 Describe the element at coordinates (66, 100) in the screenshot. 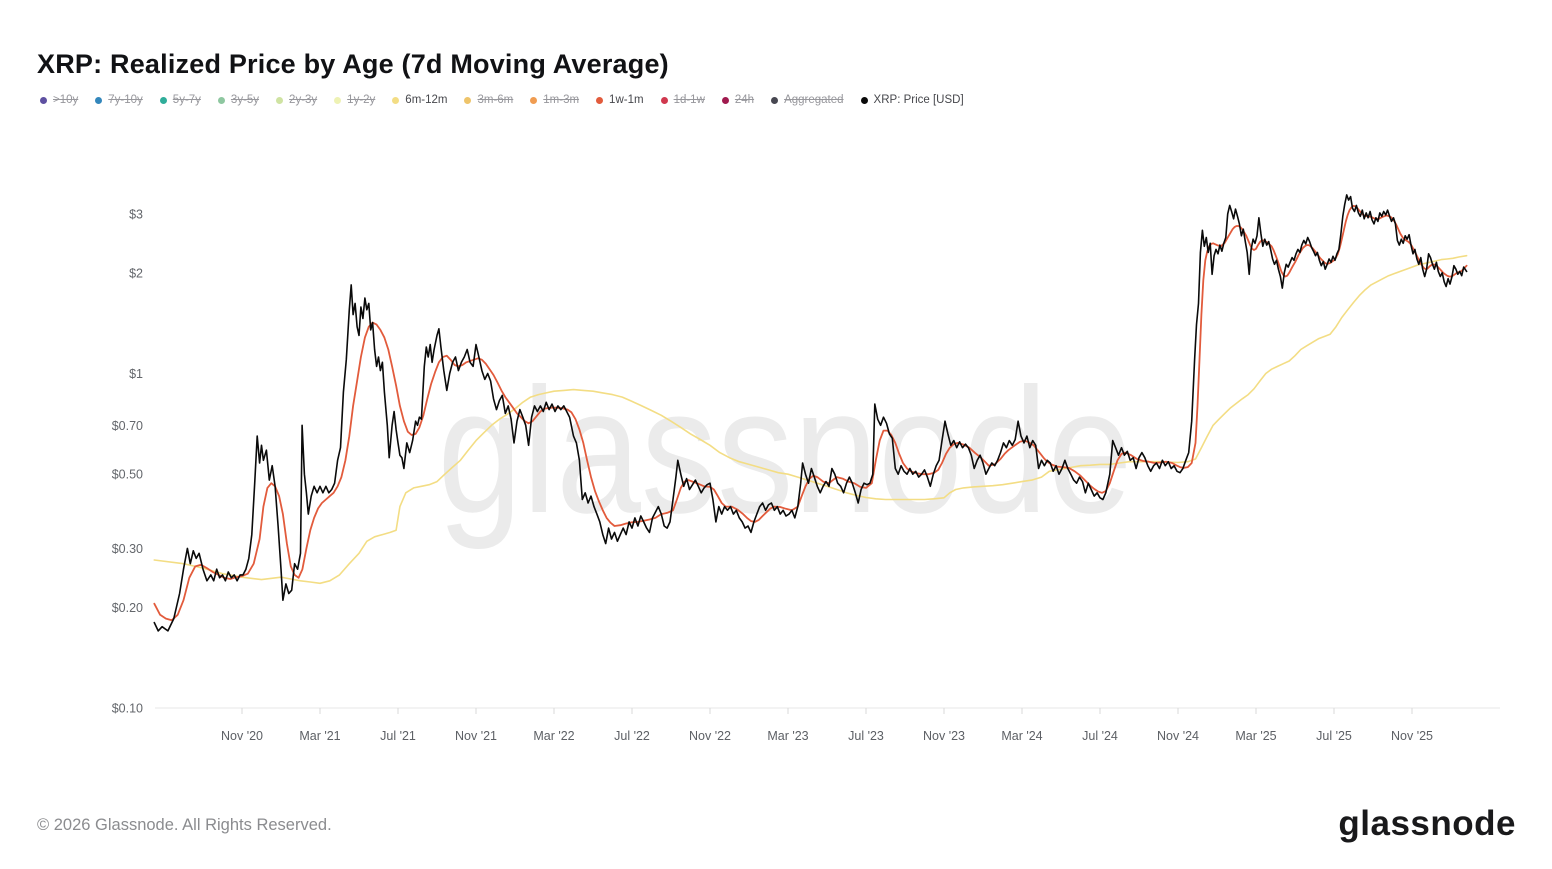

I see `legend-item-label: >10y` at that location.